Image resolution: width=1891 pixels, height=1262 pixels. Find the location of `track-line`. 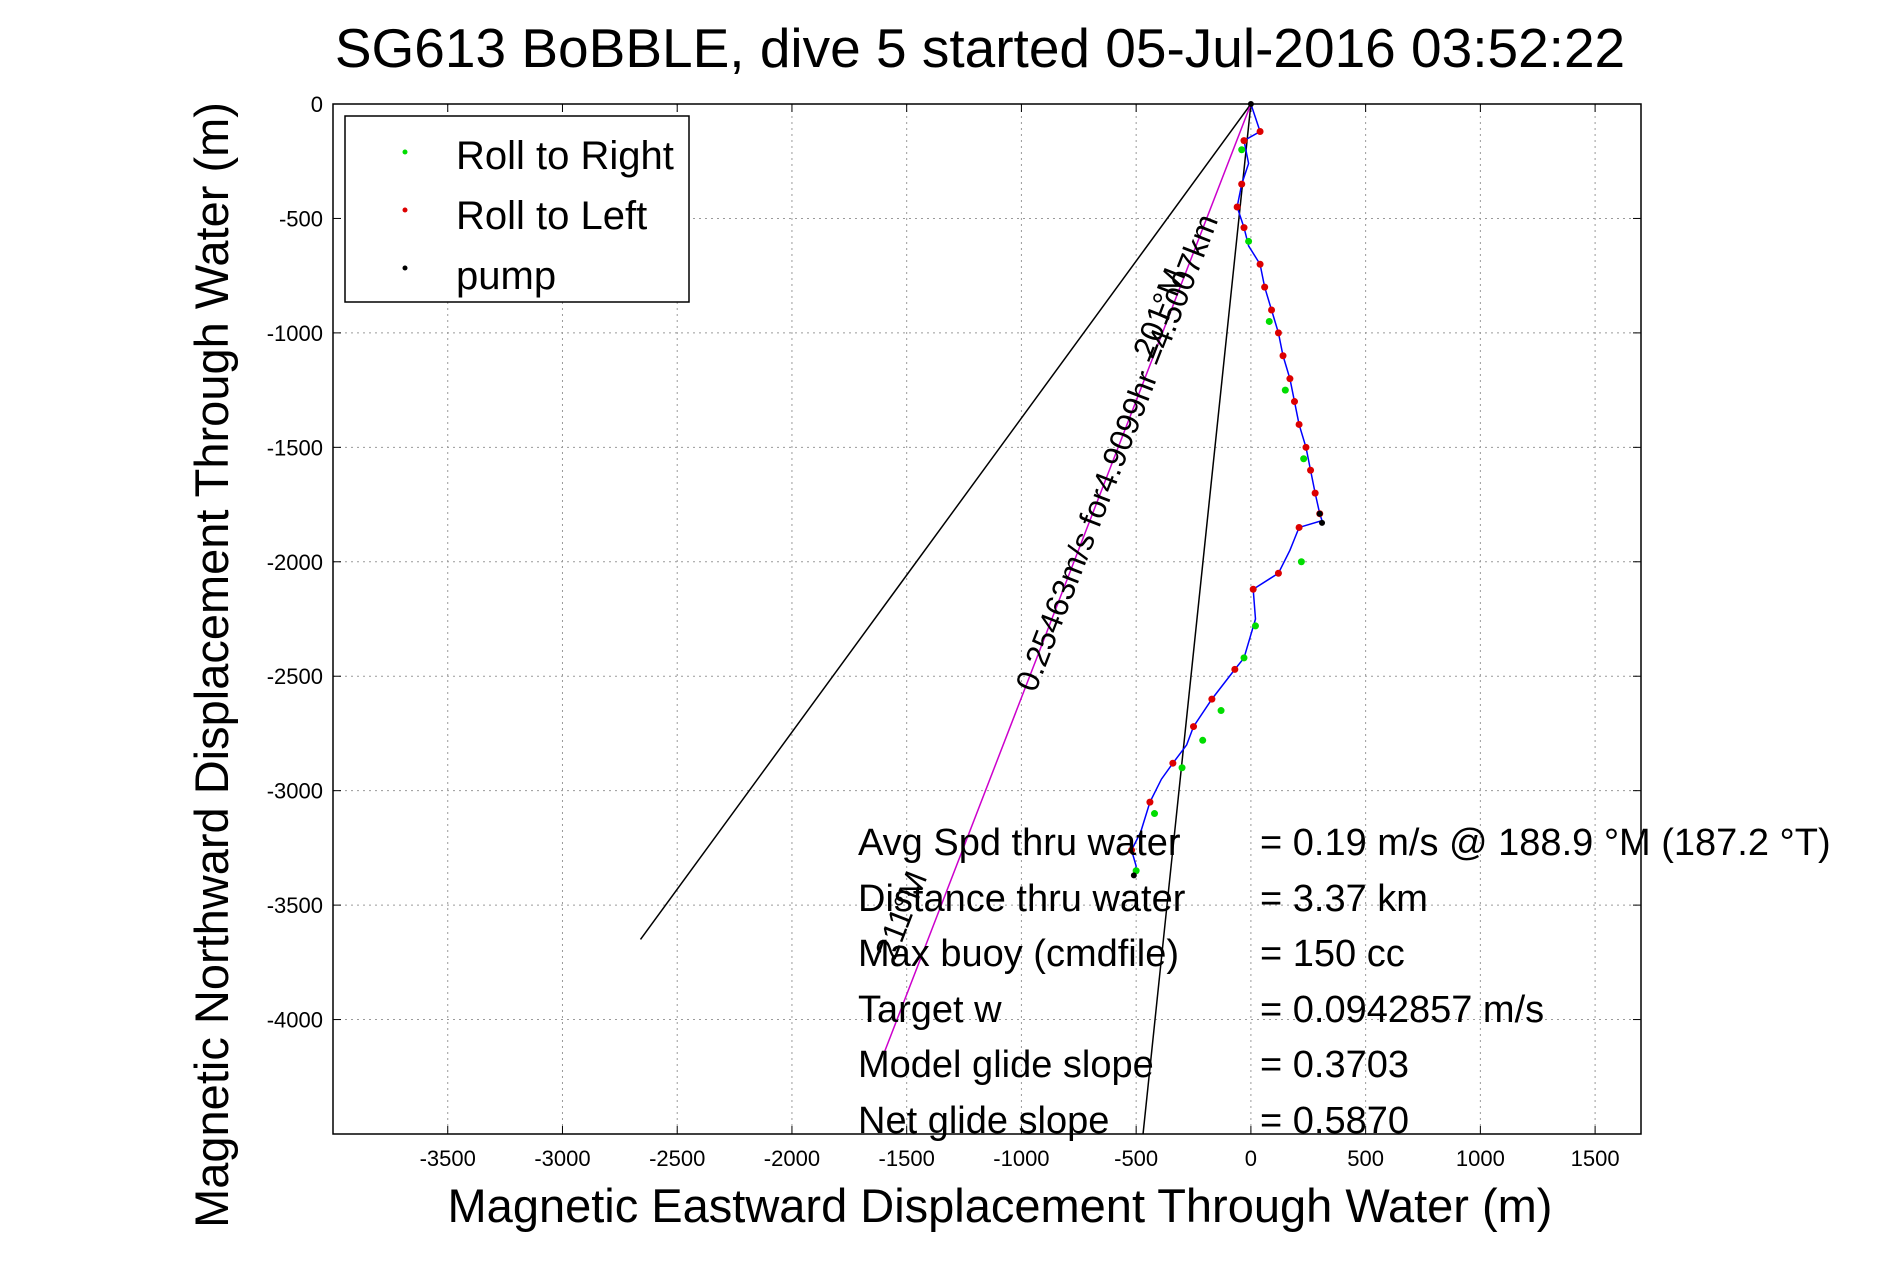

track-line is located at coordinates (1226, 489).